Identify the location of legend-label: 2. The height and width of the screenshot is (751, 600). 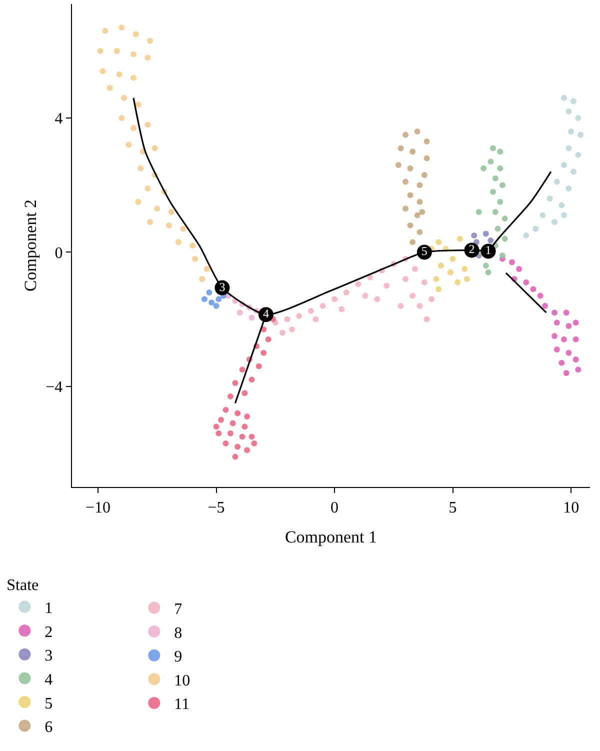
(48, 632).